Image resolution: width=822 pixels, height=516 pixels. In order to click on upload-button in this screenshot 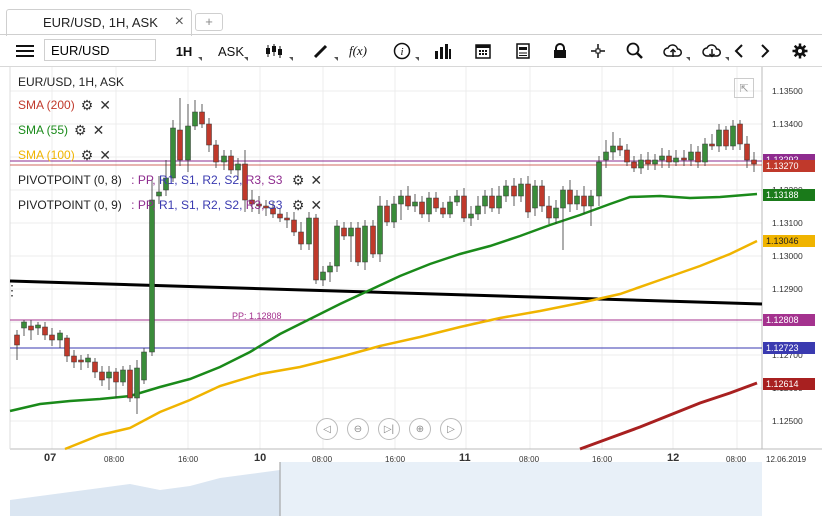, I will do `click(673, 51)`.